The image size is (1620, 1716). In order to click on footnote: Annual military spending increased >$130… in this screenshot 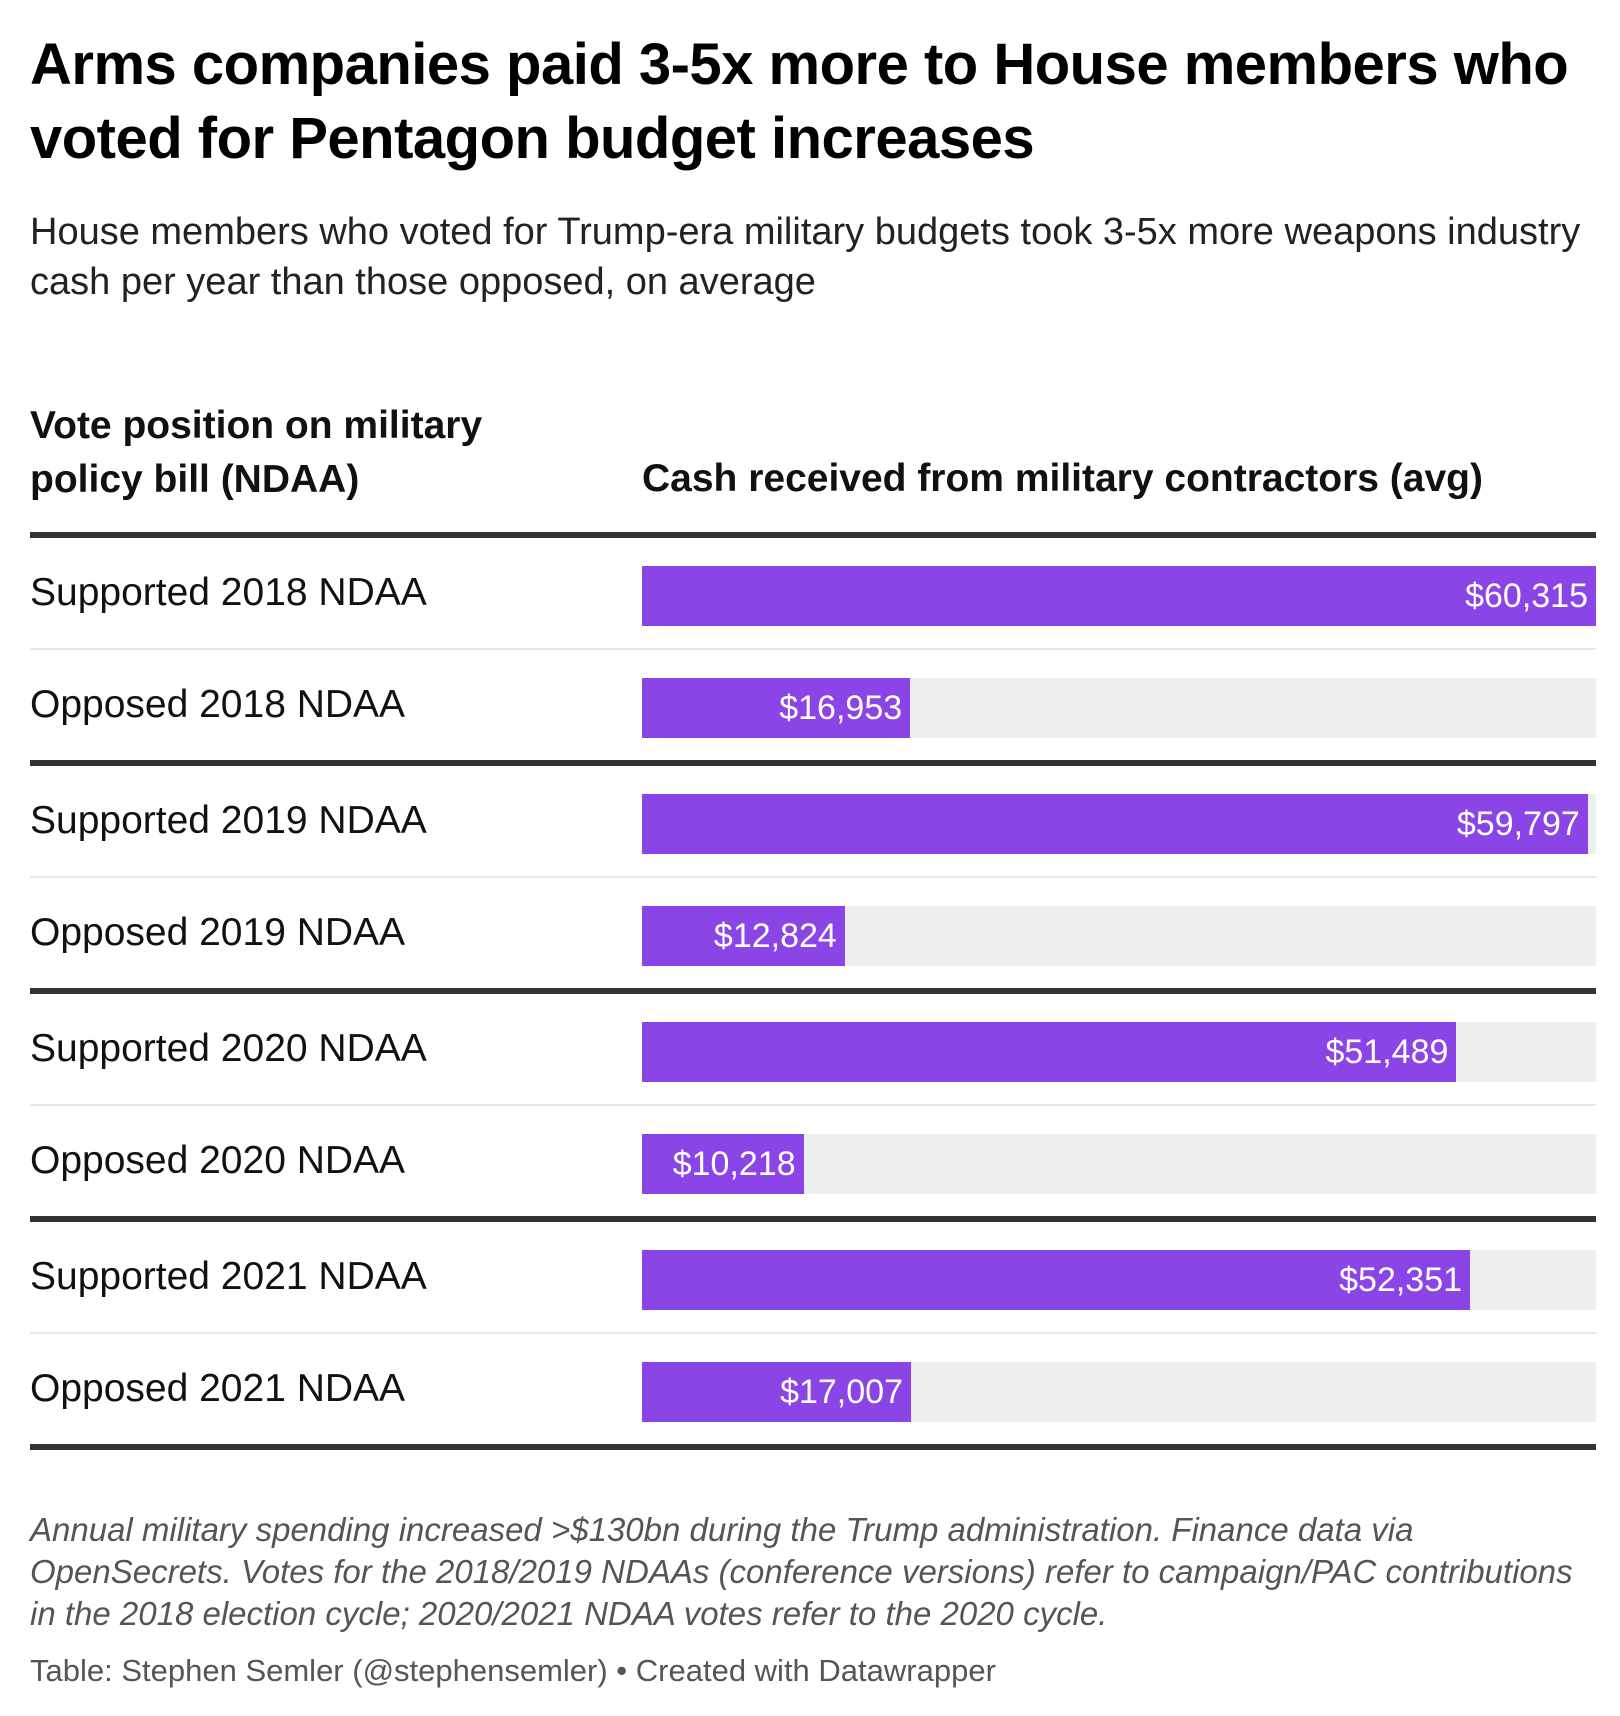, I will do `click(801, 1571)`.